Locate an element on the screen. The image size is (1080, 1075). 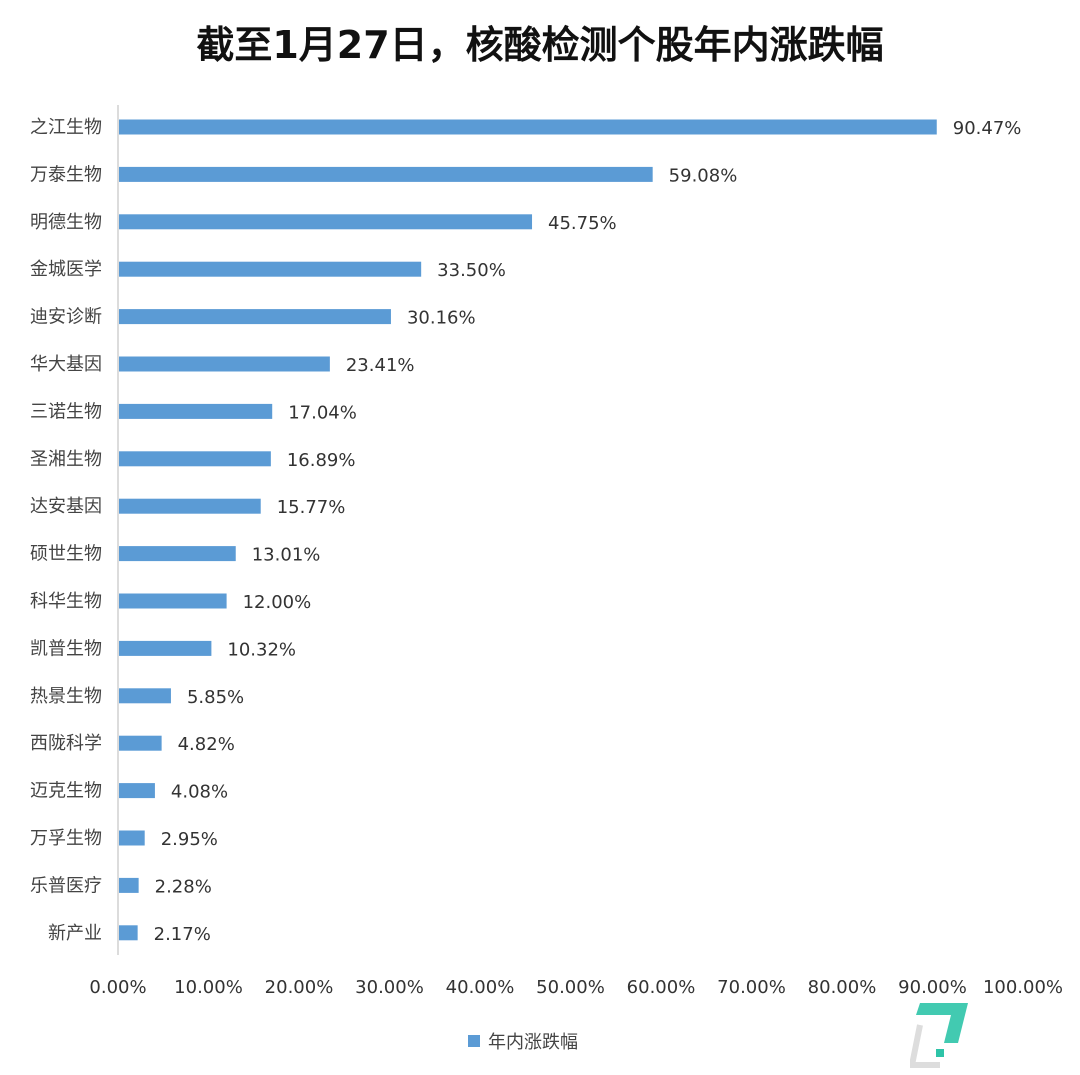
category-label: 热景生物 is located at coordinates (66, 696).